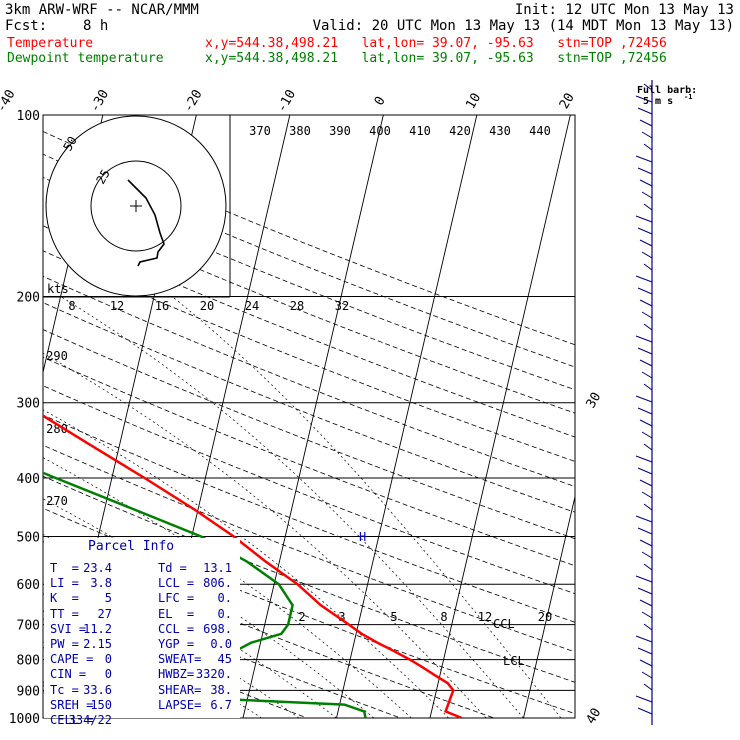  What do you see at coordinates (224, 598) in the screenshot?
I see `parcel-info-value: 0.` at bounding box center [224, 598].